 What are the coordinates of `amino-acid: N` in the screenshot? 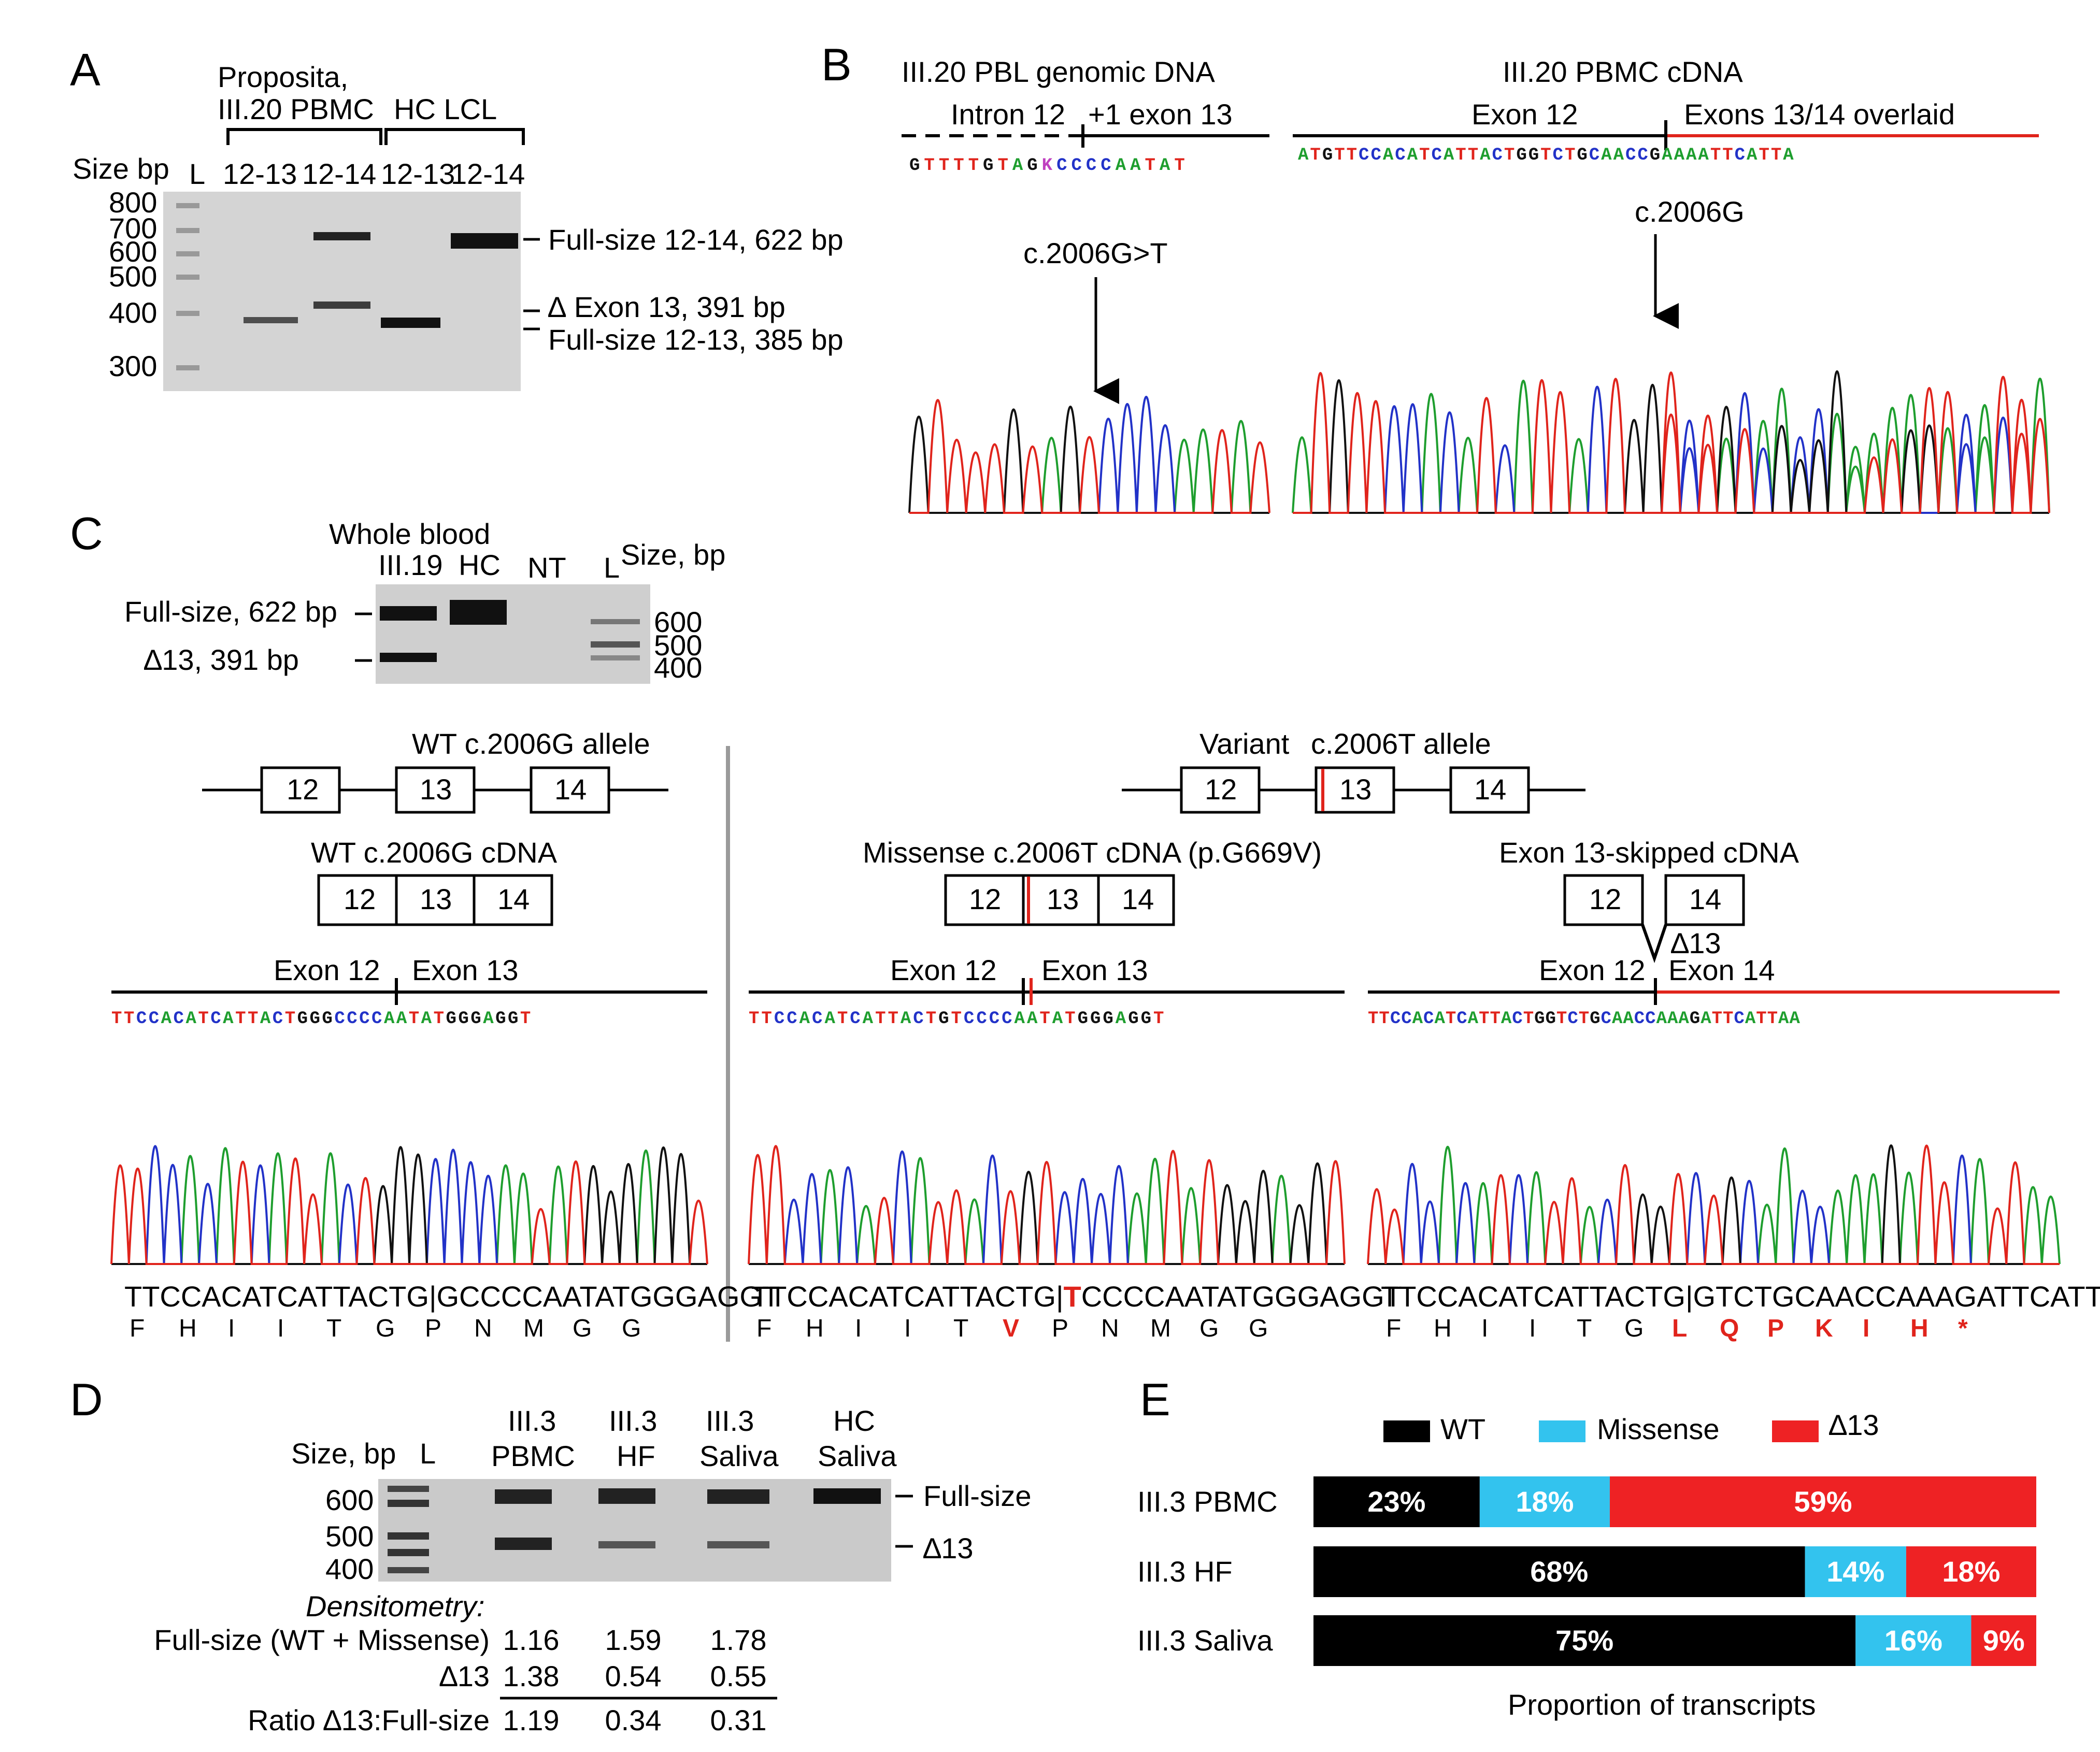 It's located at (1110, 1328).